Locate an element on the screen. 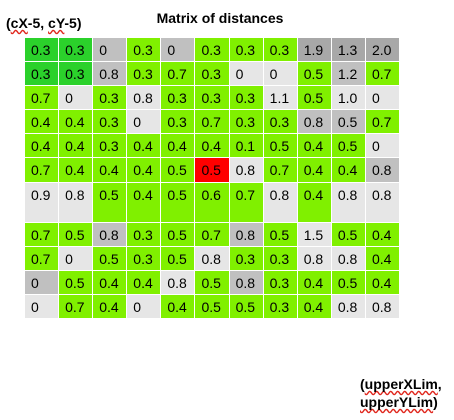  matrix-cell: 1.0 is located at coordinates (348, 98).